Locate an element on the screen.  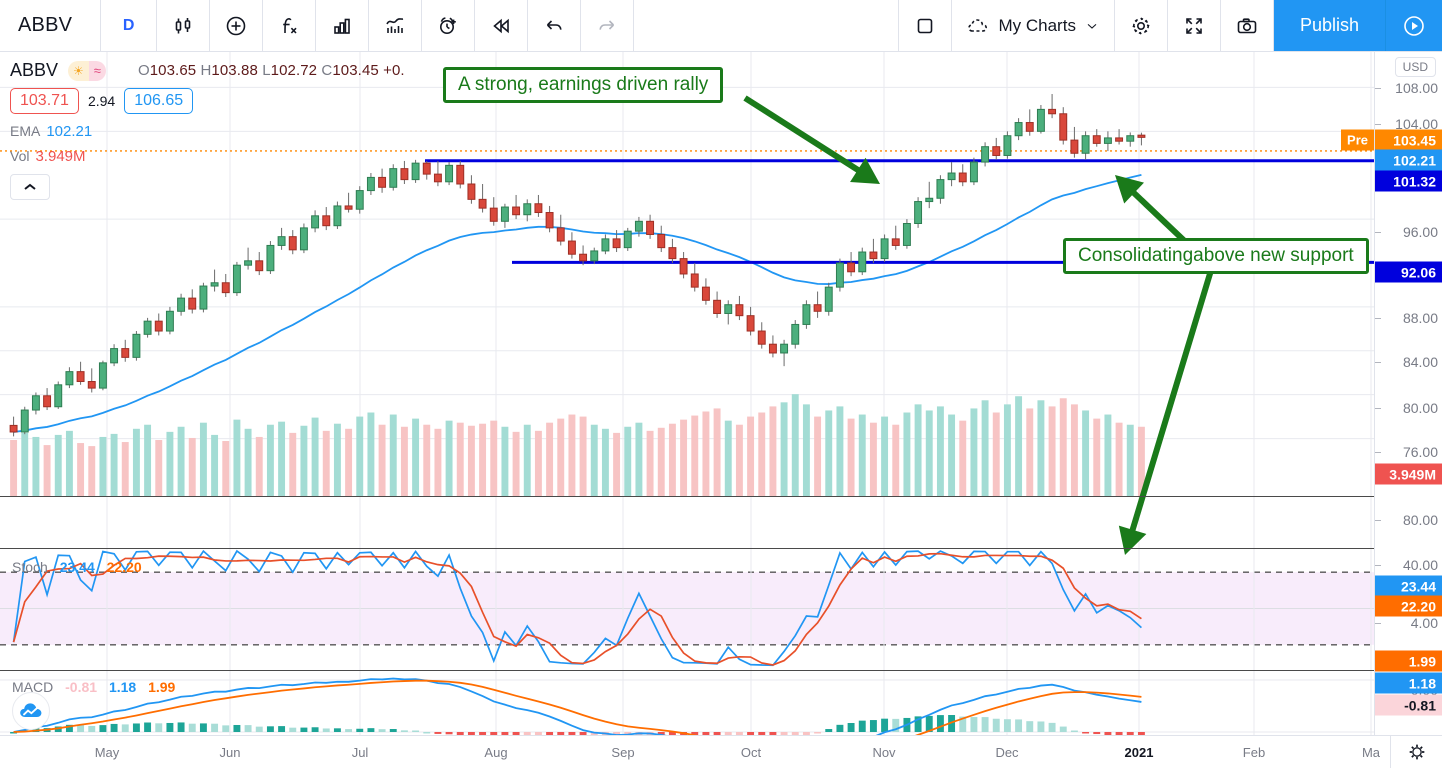
axis-label: 80.00 is located at coordinates (1420, 408).